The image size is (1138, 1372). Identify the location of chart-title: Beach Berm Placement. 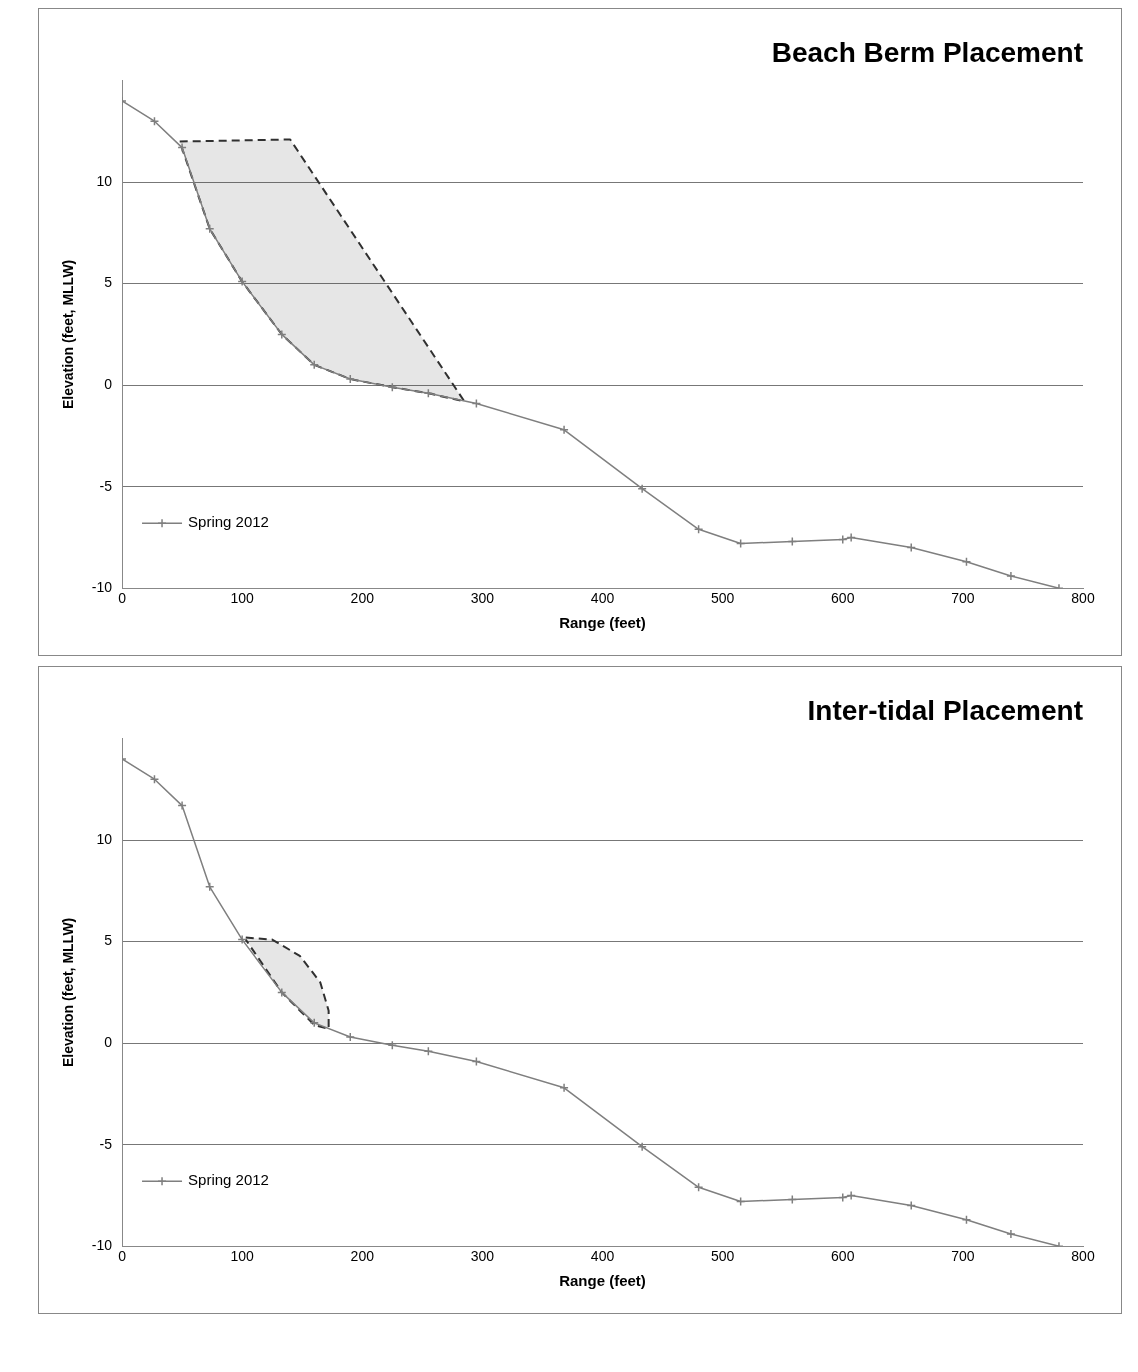
(927, 52).